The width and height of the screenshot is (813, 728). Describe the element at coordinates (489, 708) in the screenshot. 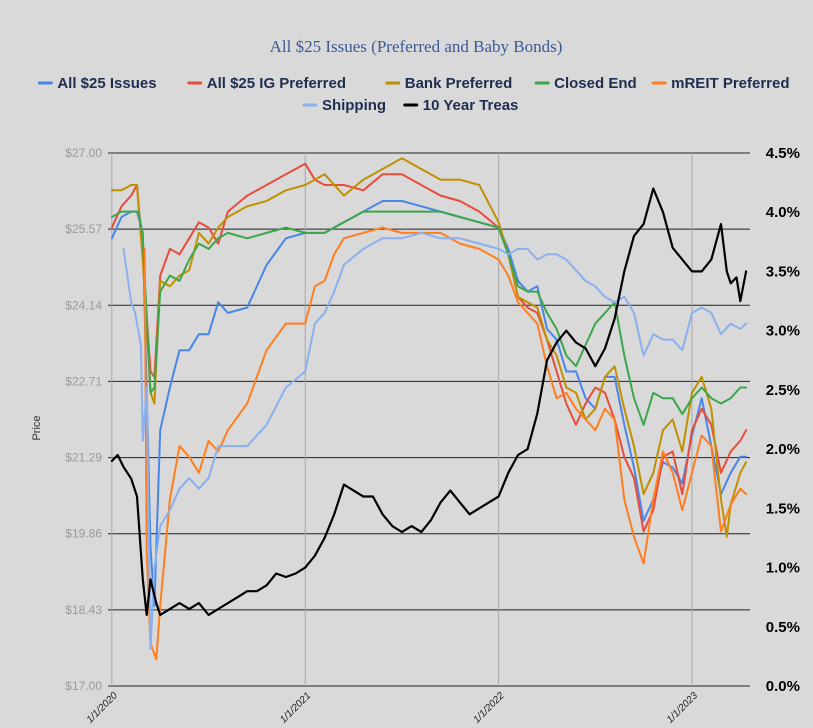

I see `x-tick-label: 1/1/2022` at that location.